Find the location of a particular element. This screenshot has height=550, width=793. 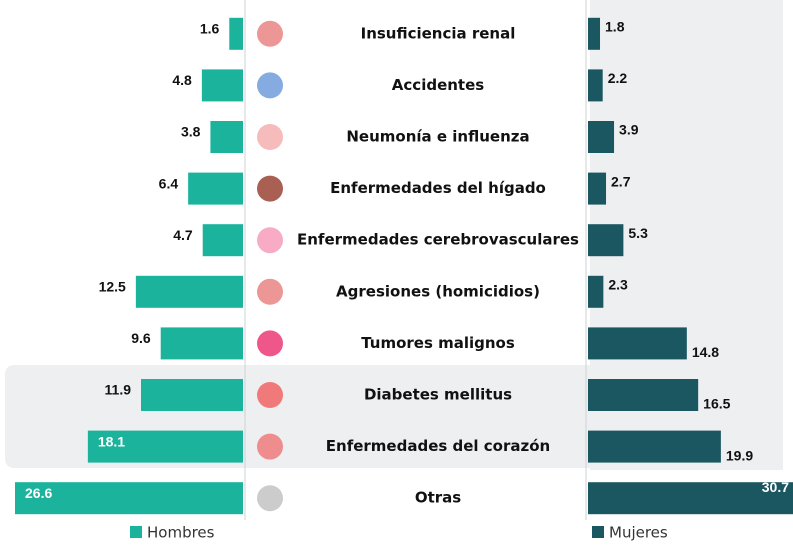

category-label: Enfermedades cerebrovasculares is located at coordinates (438, 240).